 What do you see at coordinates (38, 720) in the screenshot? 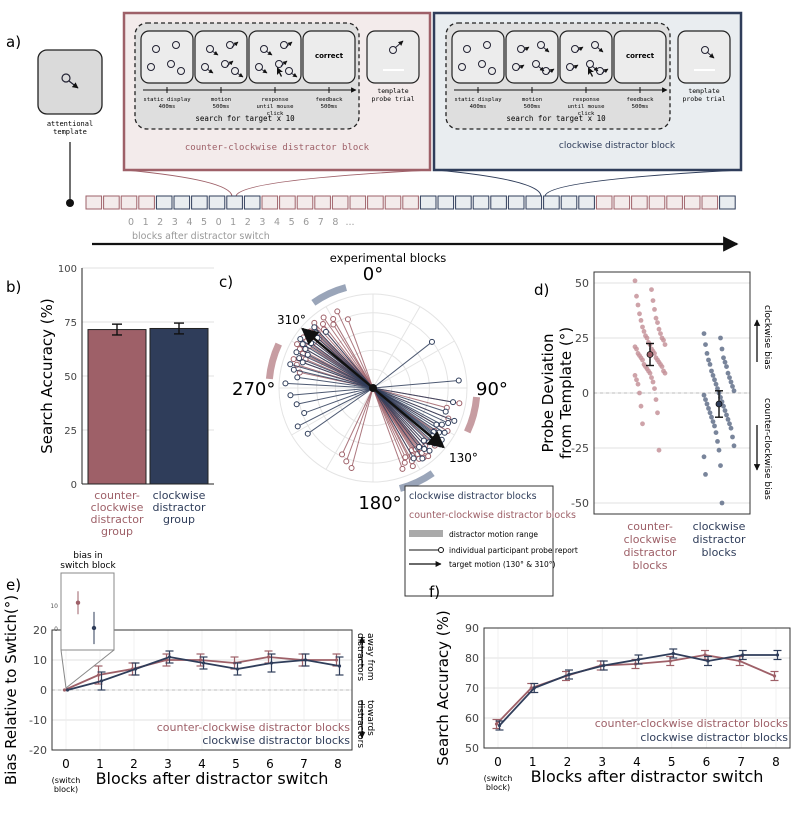
I see `y-tick-label: -10` at bounding box center [38, 720].